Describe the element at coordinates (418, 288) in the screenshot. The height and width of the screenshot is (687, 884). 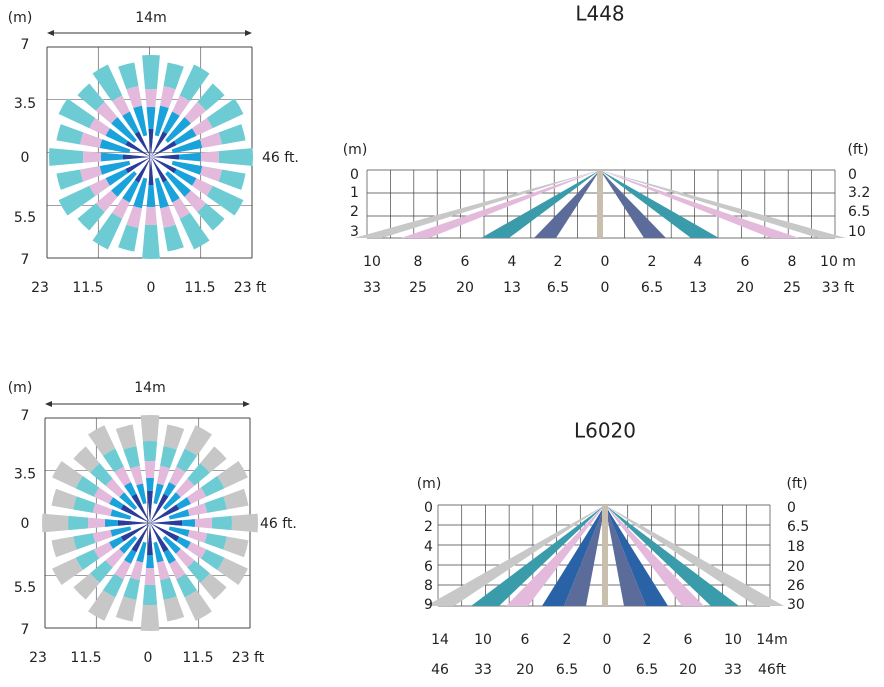
I see `distance-label-ft: 25` at that location.